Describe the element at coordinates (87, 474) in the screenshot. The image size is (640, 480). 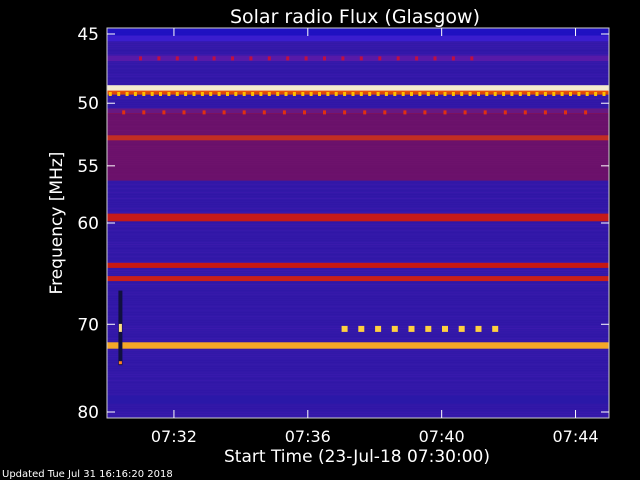
I see `updated-timestamp: Updated Tue Jul 31 16:16:20 2018` at that location.